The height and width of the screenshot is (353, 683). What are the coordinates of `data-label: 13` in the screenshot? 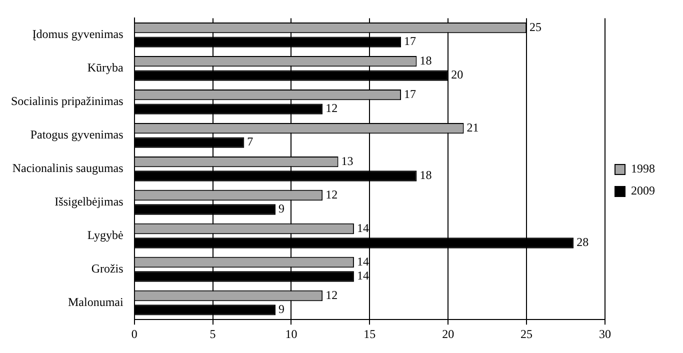 It's located at (347, 161).